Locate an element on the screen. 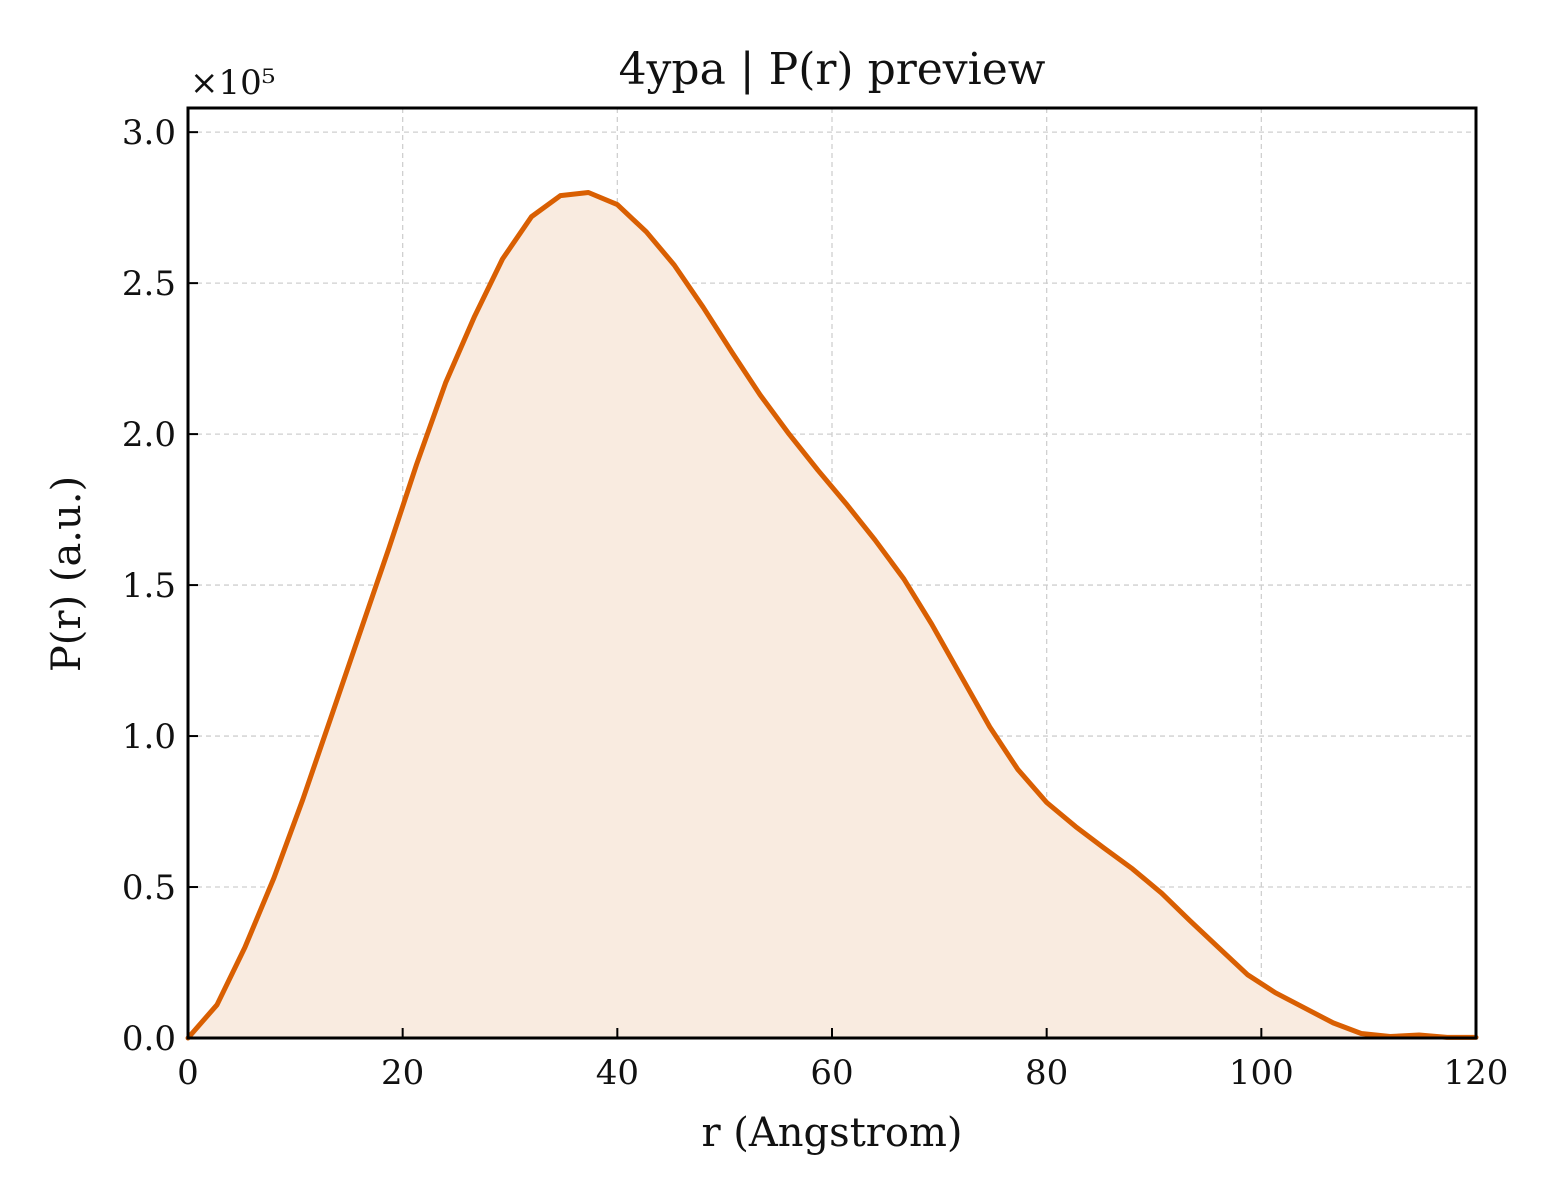  y-tick-label: 0.5 is located at coordinates (149, 888).